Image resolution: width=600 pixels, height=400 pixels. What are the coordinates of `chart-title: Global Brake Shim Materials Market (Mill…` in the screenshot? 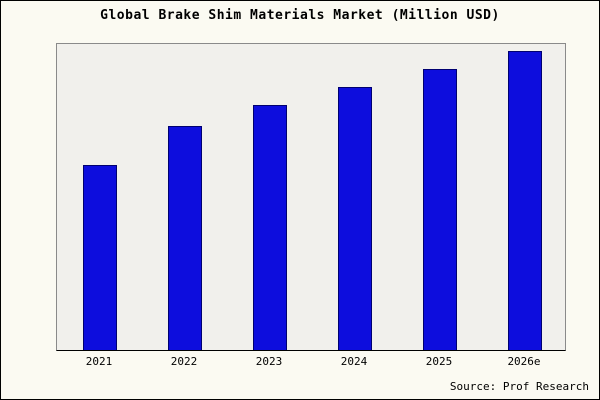 It's located at (300, 15).